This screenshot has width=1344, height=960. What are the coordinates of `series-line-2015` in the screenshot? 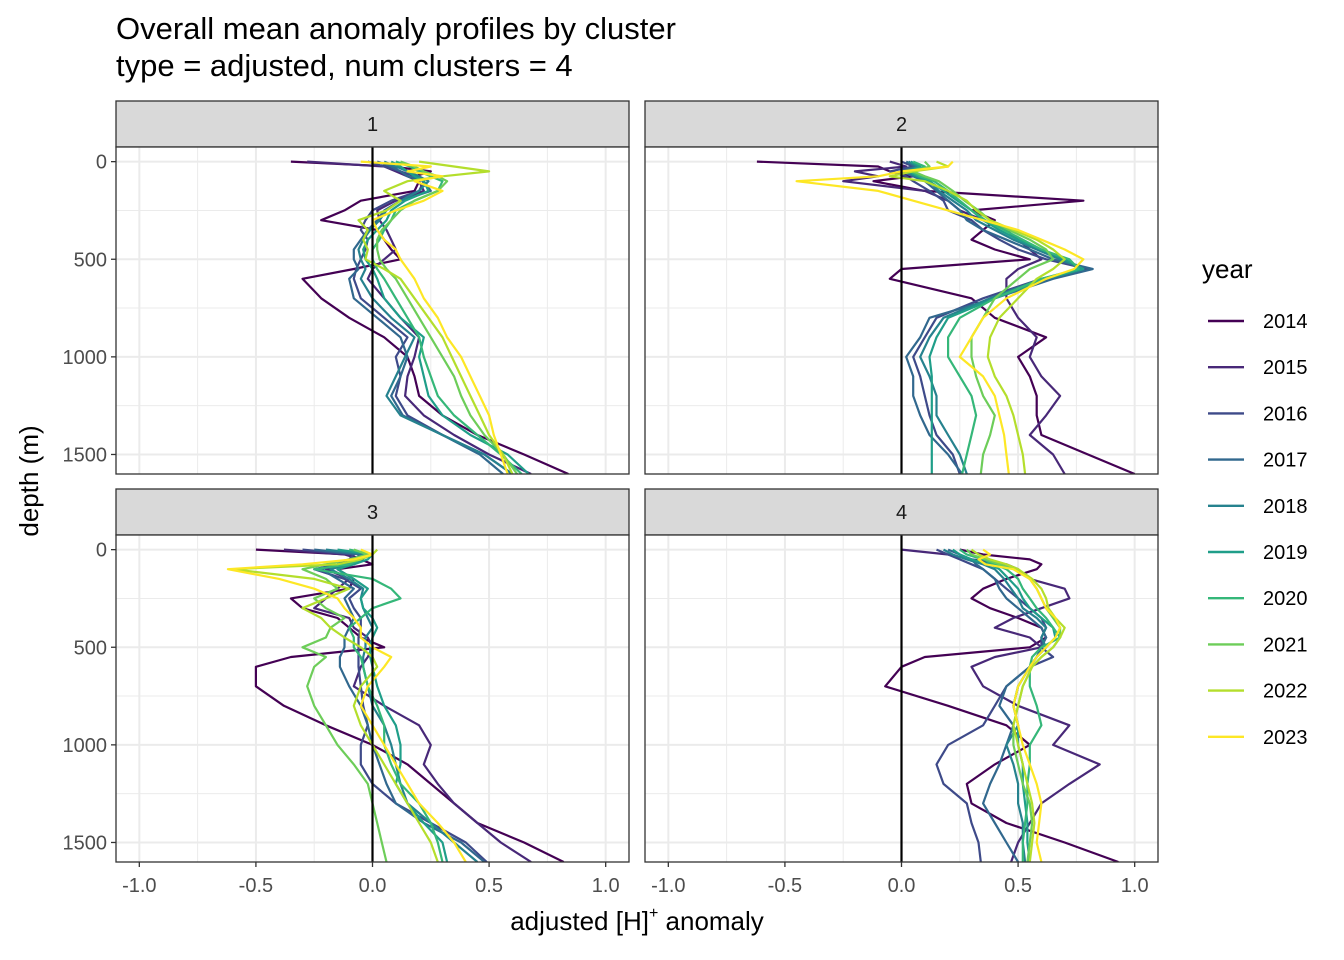 It's located at (954, 317).